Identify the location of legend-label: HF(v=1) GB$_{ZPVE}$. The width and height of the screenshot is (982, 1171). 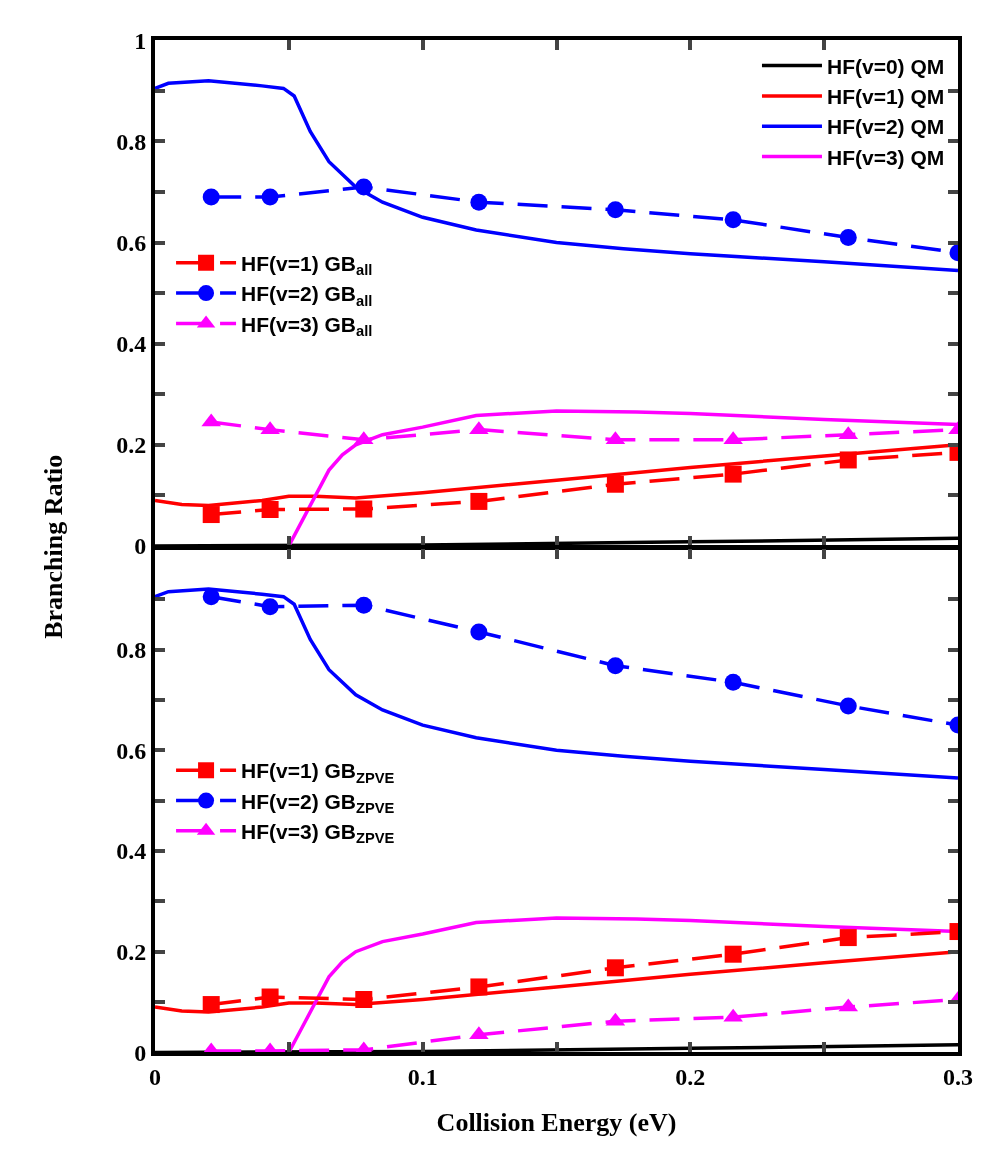
(318, 772).